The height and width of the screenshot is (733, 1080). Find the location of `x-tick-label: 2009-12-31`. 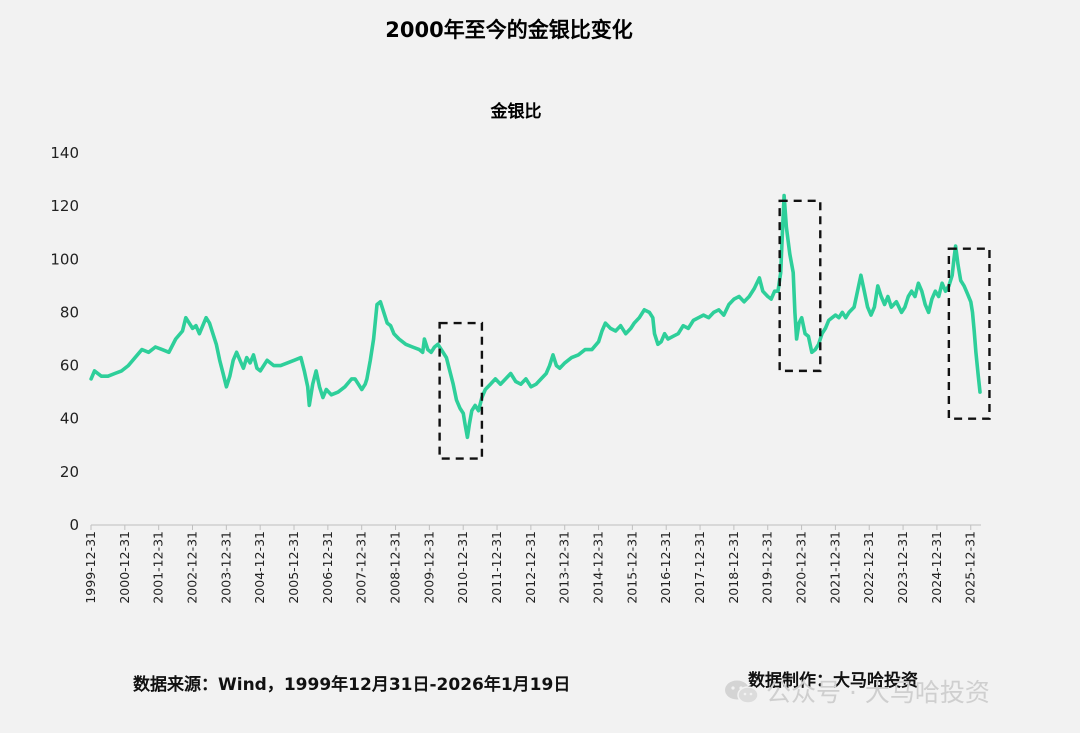

x-tick-label: 2009-12-31 is located at coordinates (428, 567).